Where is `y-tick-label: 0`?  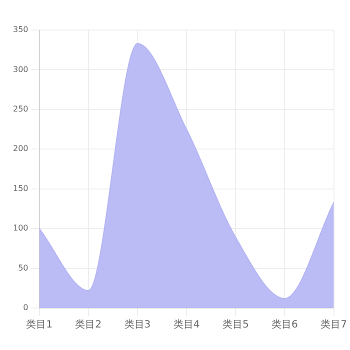
y-tick-label: 0 is located at coordinates (25, 307).